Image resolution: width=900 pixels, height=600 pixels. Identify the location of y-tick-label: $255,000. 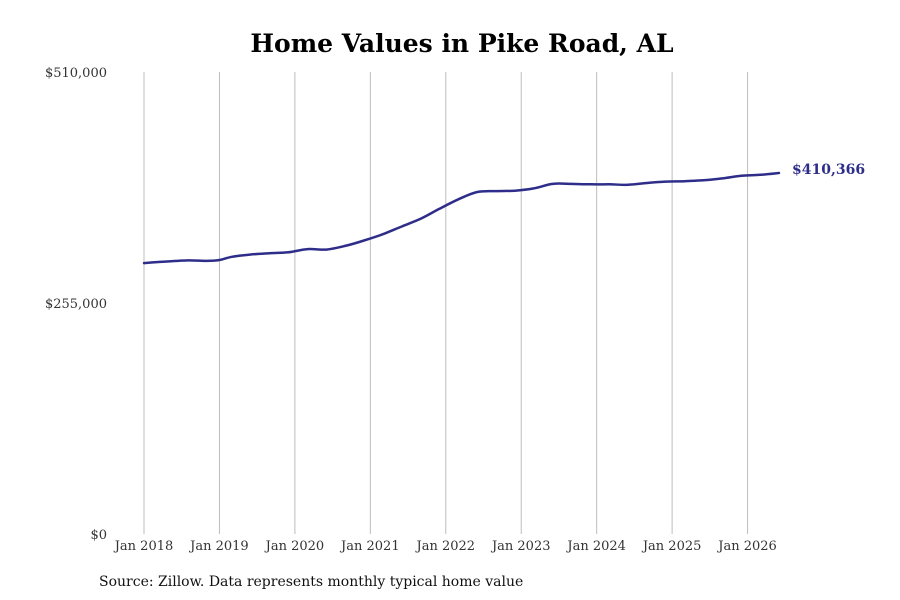
(76, 304).